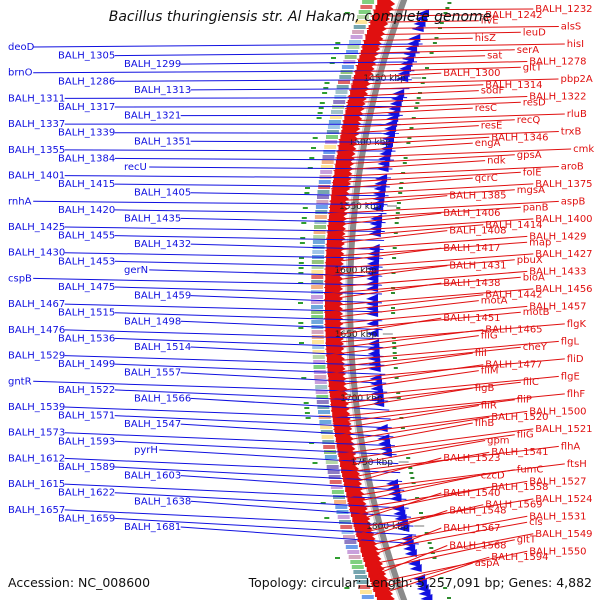  I want to click on gene-label-left: BALH_1425, so click(36, 227).